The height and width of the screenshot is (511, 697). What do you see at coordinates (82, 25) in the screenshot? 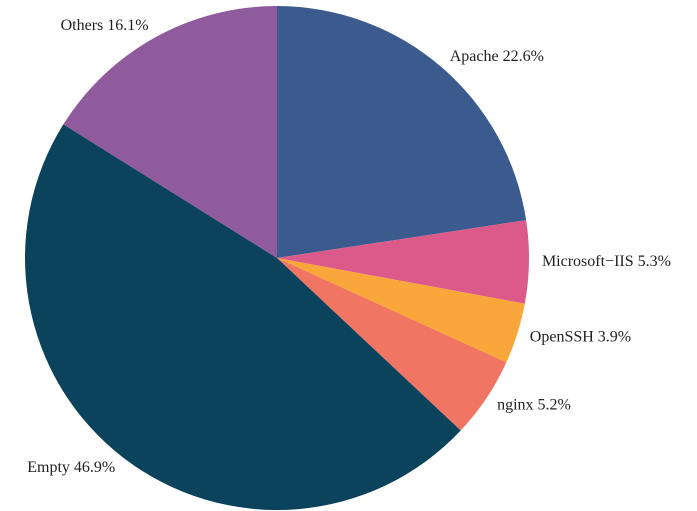
I see `category-label: Others` at bounding box center [82, 25].